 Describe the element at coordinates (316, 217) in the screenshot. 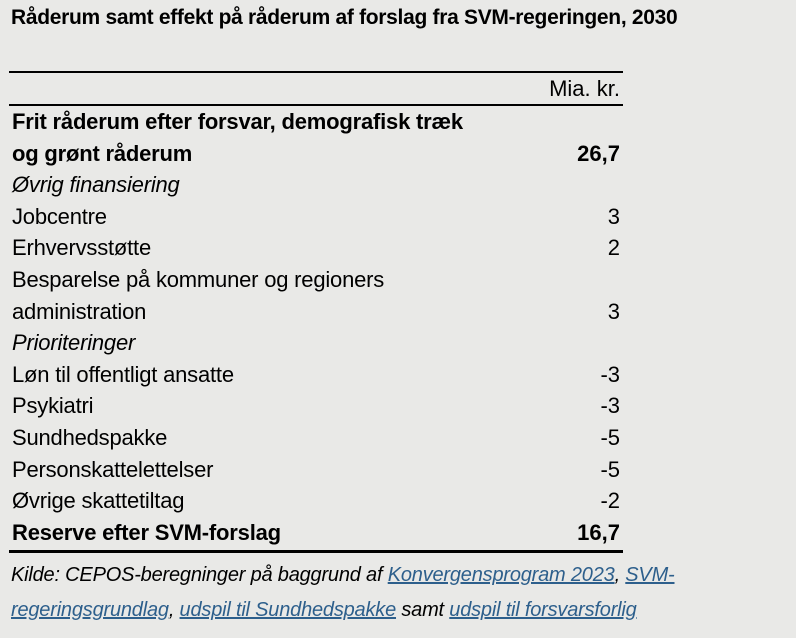

I see `table-row: Jobcentre 3` at that location.